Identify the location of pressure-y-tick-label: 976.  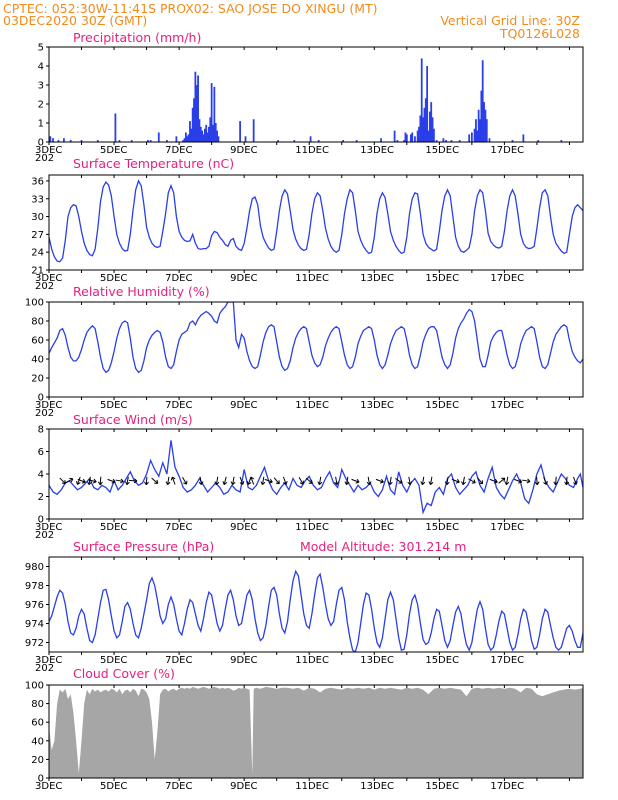
(34, 605).